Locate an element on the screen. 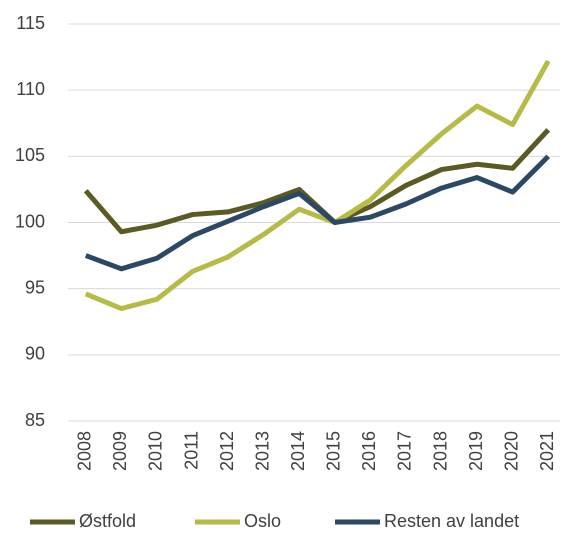 The width and height of the screenshot is (565, 533). y-tick-label: 105 is located at coordinates (30, 155).